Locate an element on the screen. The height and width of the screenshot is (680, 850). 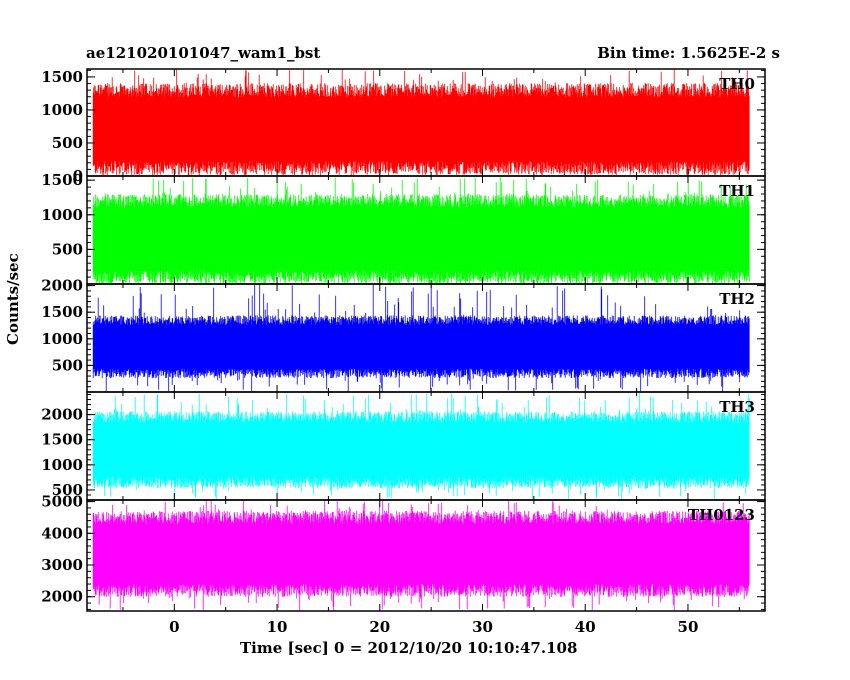
panel-th2: 500 1000 1500 2000 TH2 is located at coordinates (403, 335).